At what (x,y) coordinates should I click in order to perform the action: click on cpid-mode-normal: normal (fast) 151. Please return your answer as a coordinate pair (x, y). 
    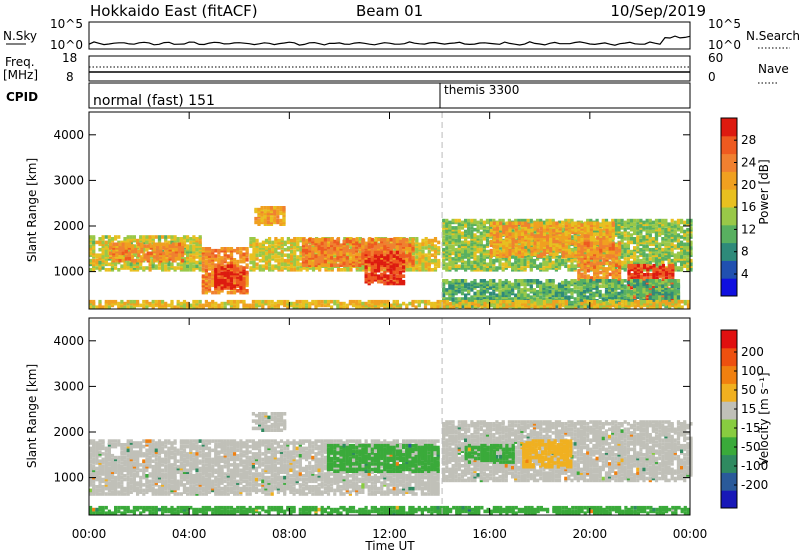
    Looking at the image, I should click on (154, 101).